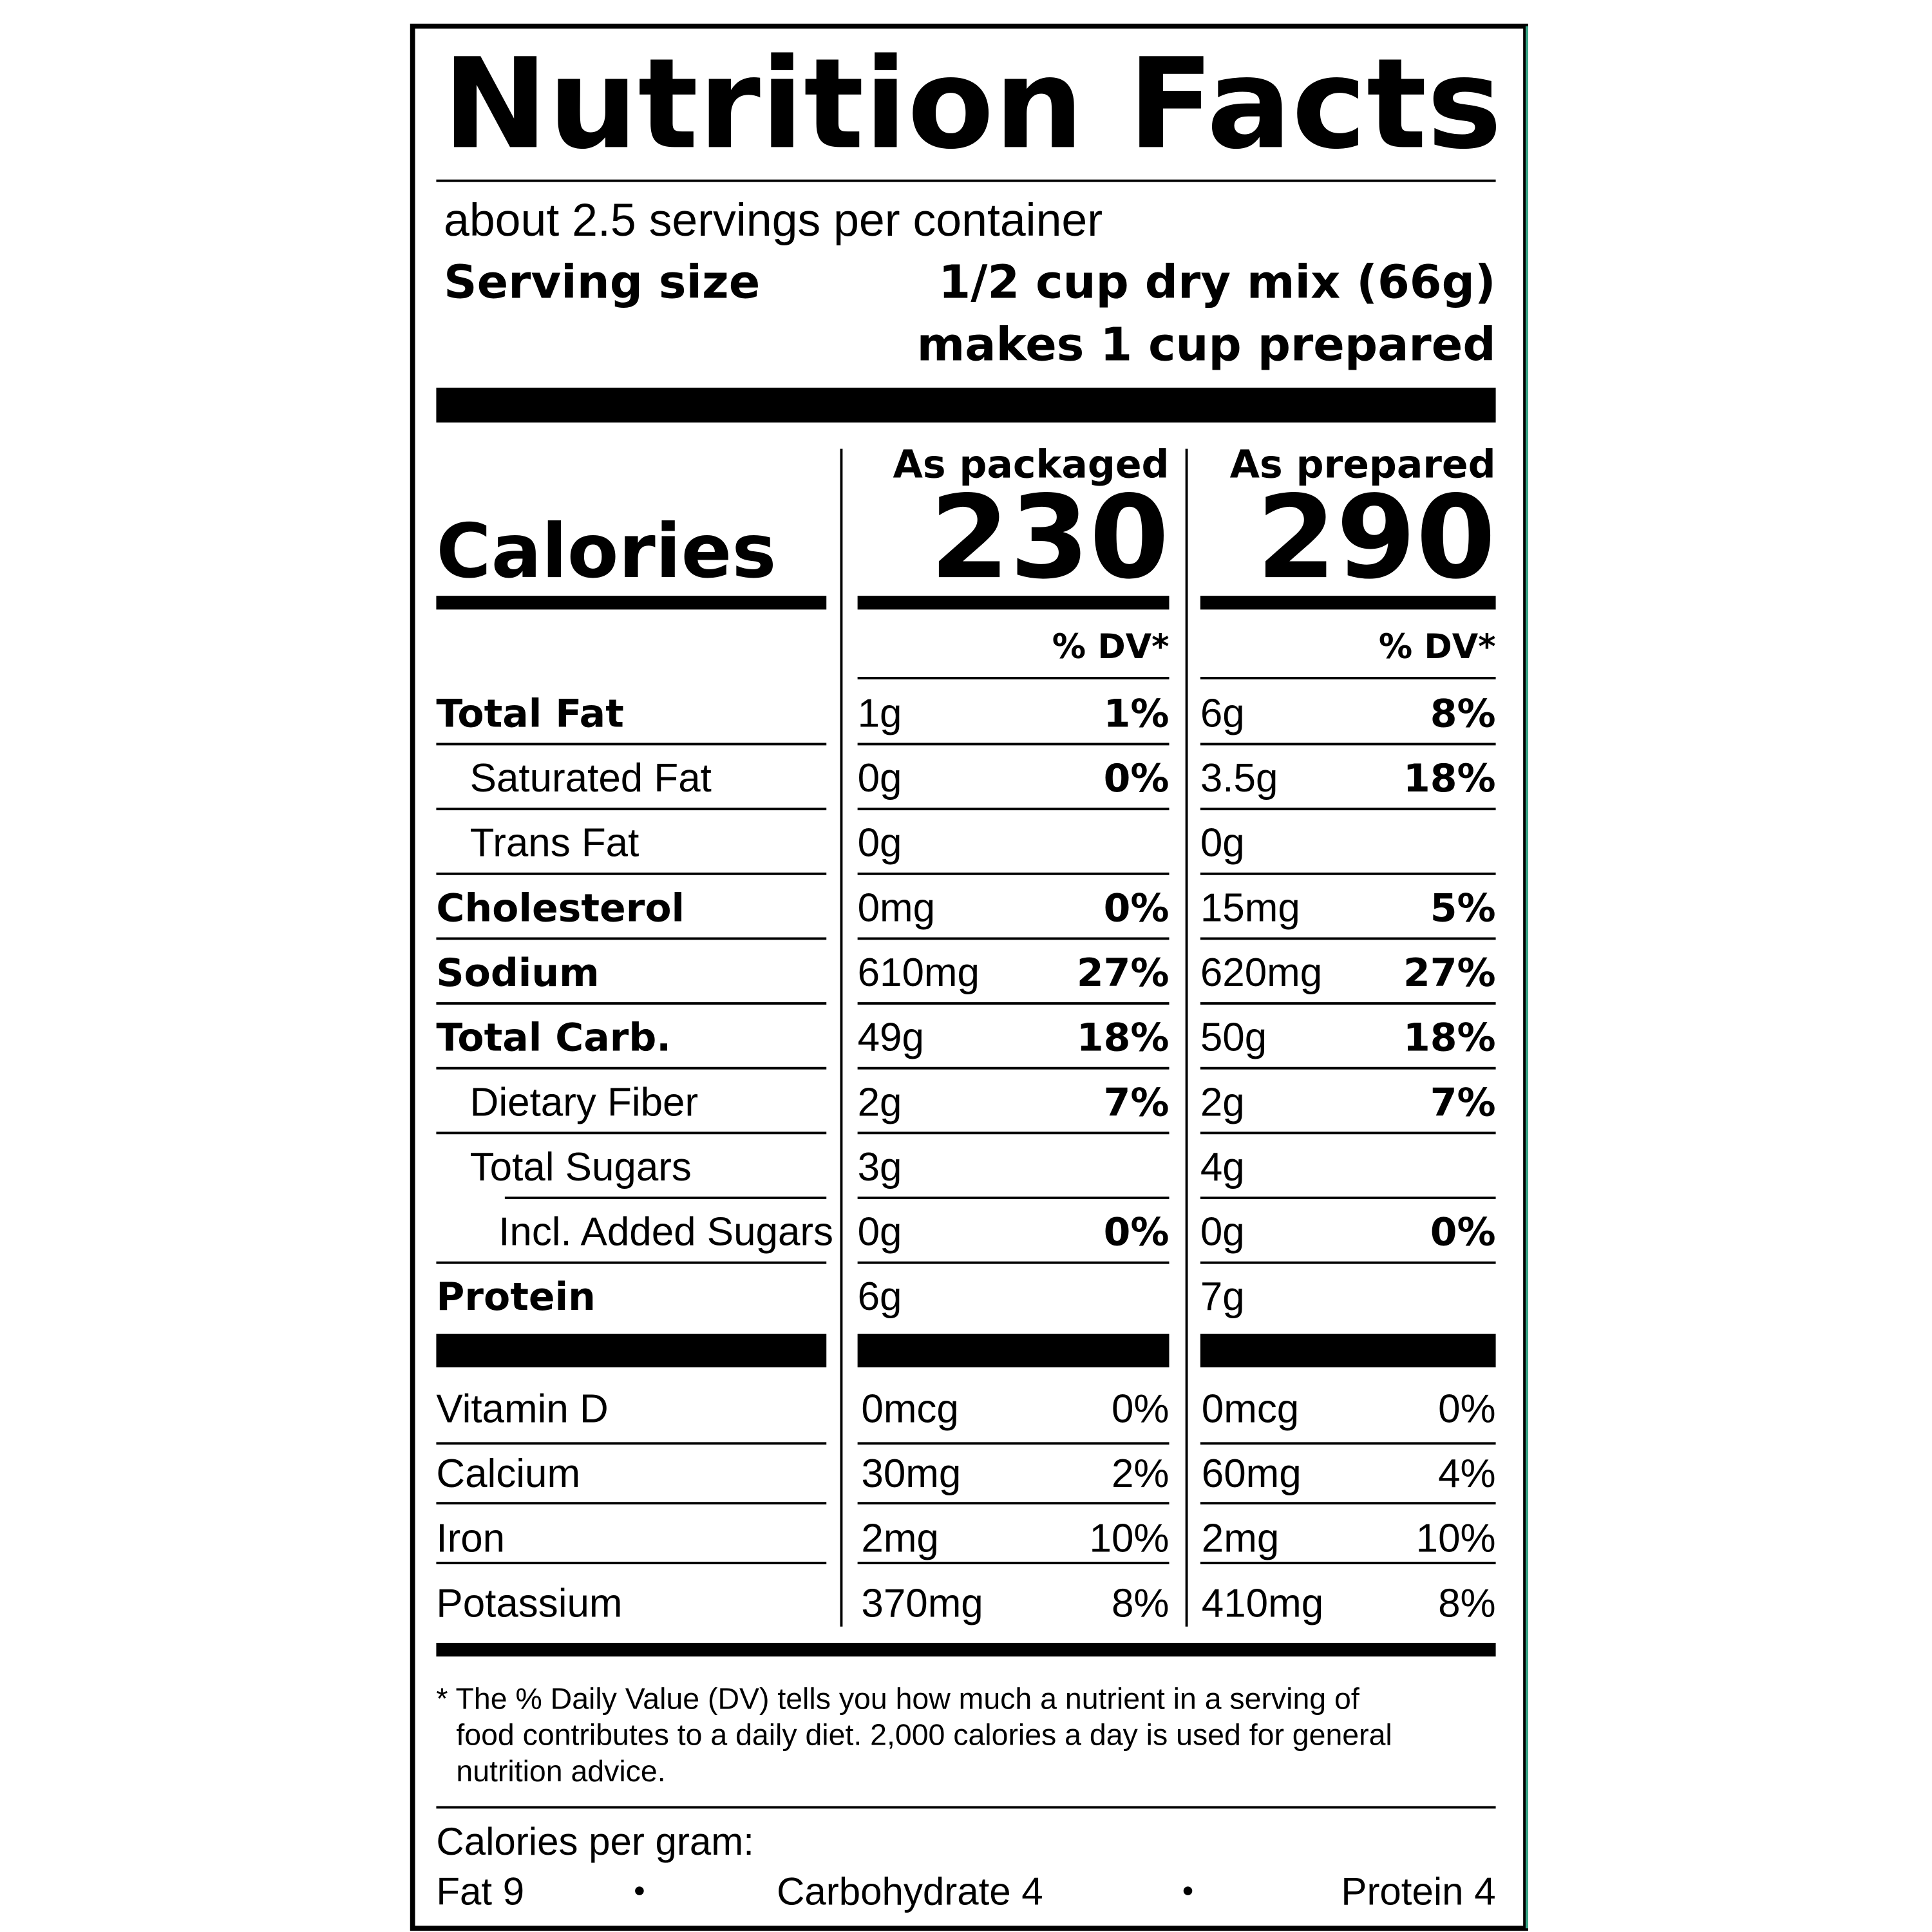 This screenshot has width=1932, height=1932. Describe the element at coordinates (1252, 1474) in the screenshot. I see `amount: 60mg` at that location.